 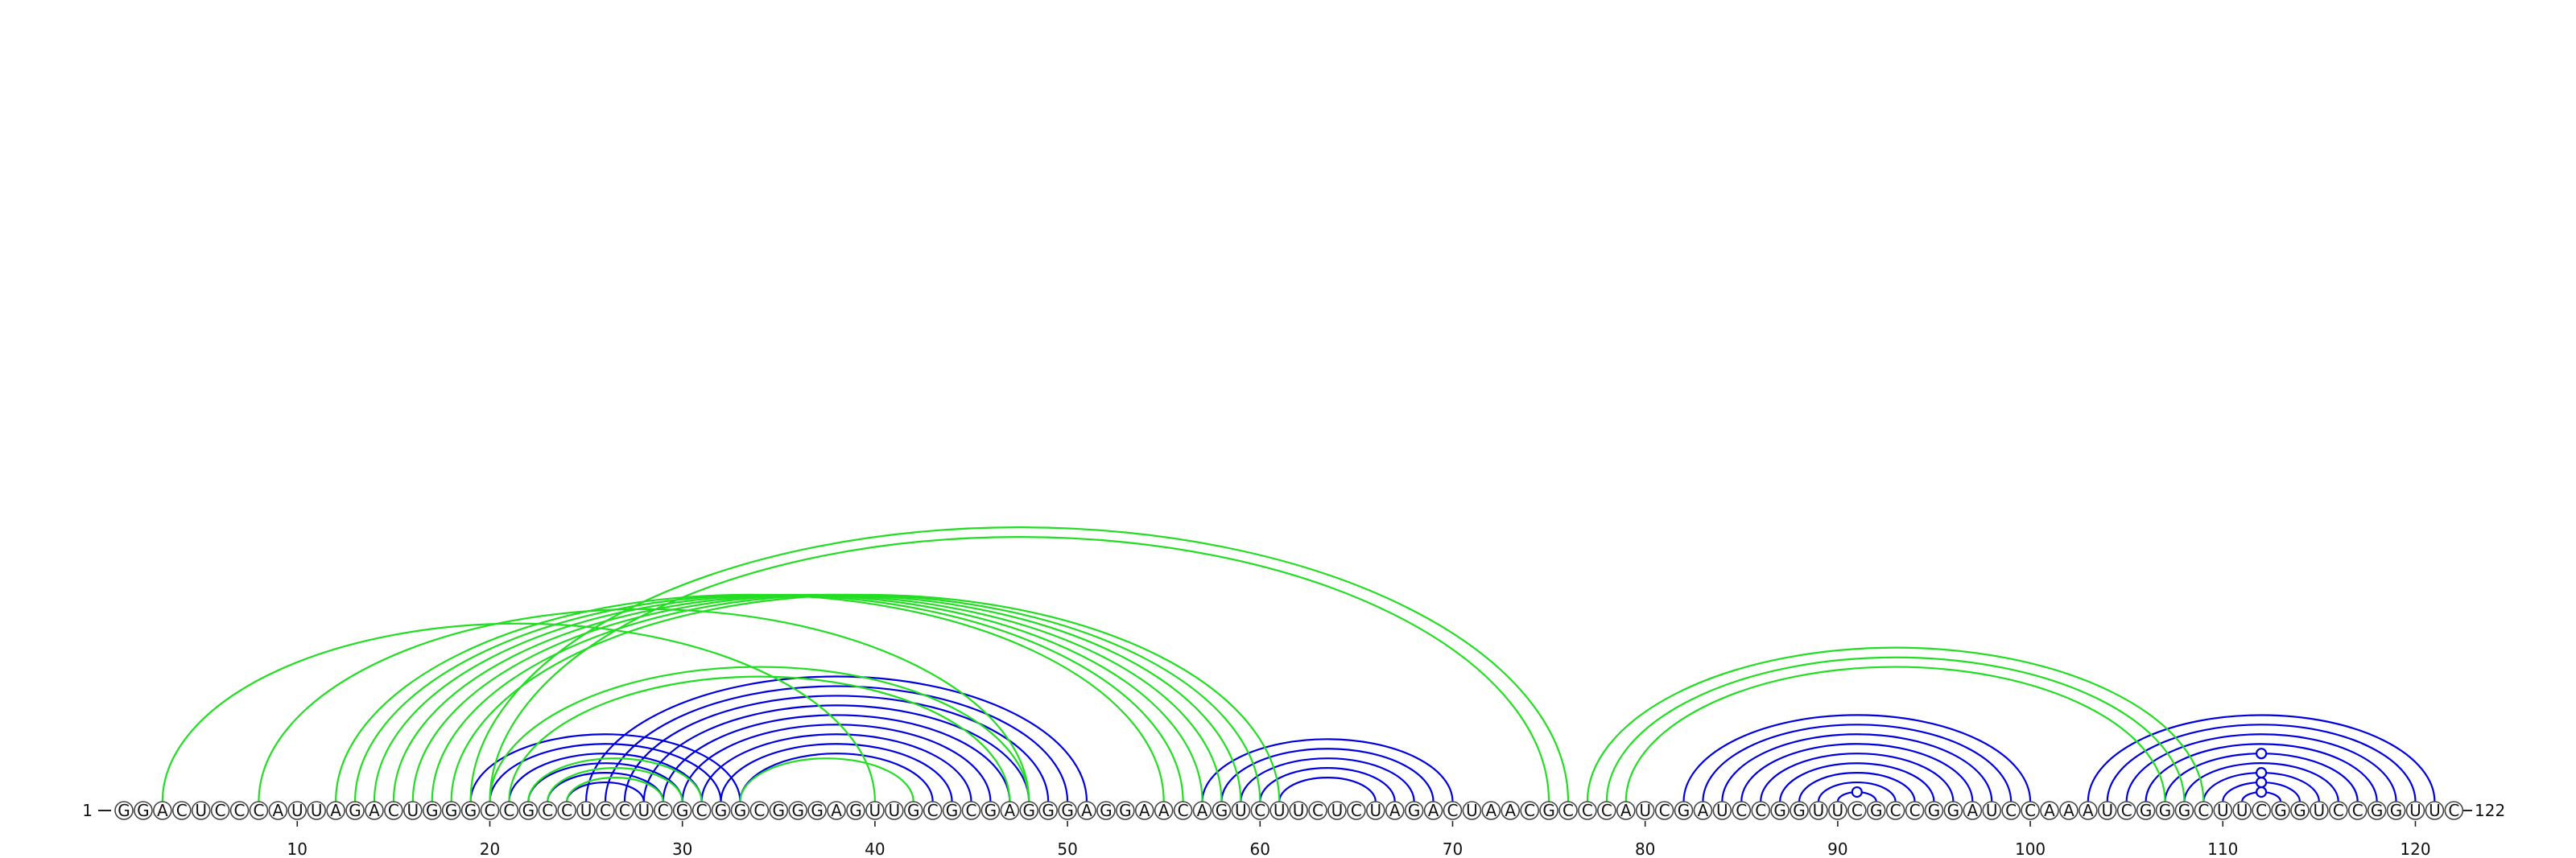 What do you see at coordinates (2223, 811) in the screenshot?
I see `nucleotide-110: U` at bounding box center [2223, 811].